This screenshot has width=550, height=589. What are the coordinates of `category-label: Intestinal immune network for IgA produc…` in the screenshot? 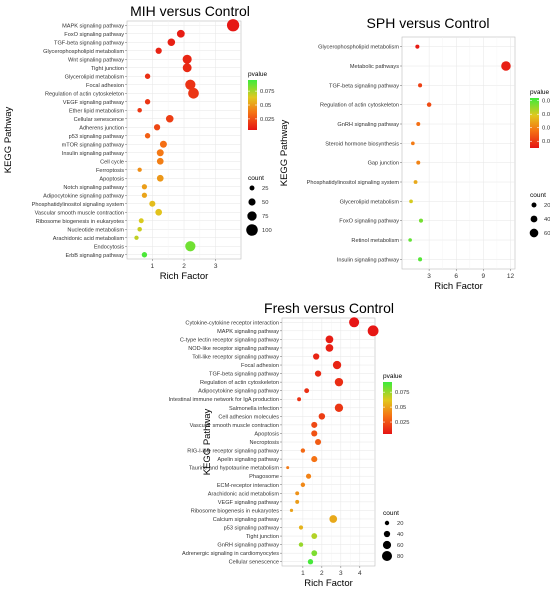 It's located at (224, 400).